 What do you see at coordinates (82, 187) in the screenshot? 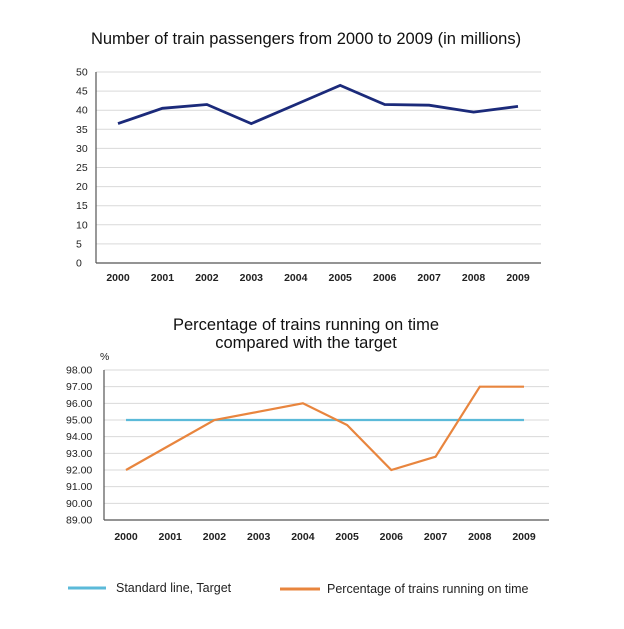
I see `c1-y-tick-label: 20` at bounding box center [82, 187].